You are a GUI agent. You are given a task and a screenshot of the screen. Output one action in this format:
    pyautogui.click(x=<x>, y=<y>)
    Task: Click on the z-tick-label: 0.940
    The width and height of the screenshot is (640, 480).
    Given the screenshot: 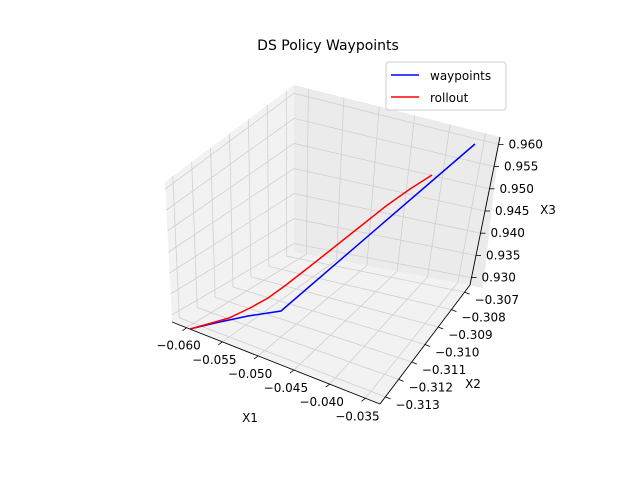 What is the action you would take?
    pyautogui.click(x=508, y=233)
    